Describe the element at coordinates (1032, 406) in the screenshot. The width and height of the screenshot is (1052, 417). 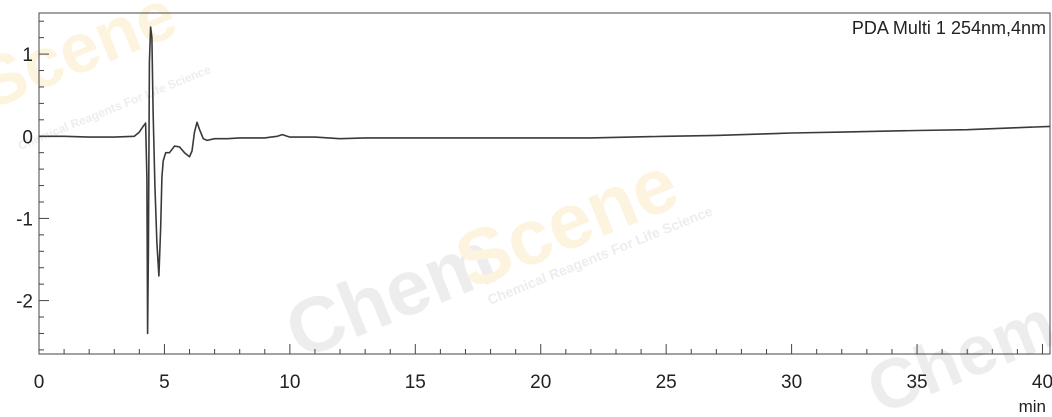
I see `x-axis-label: min` at that location.